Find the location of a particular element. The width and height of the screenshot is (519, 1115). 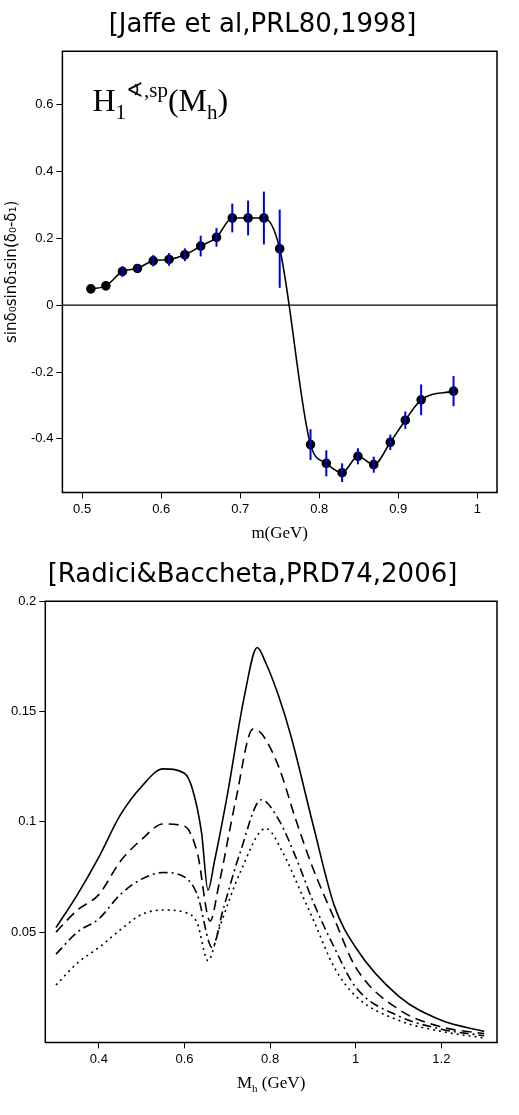

y-tick-label: 0.6 is located at coordinates (44, 104).